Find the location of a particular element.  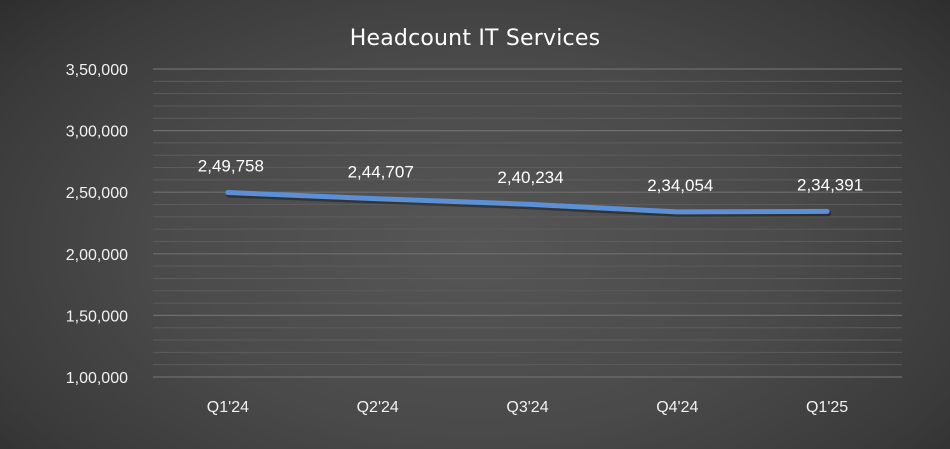

y-tick-label: 3,50,000 is located at coordinates (97, 70).